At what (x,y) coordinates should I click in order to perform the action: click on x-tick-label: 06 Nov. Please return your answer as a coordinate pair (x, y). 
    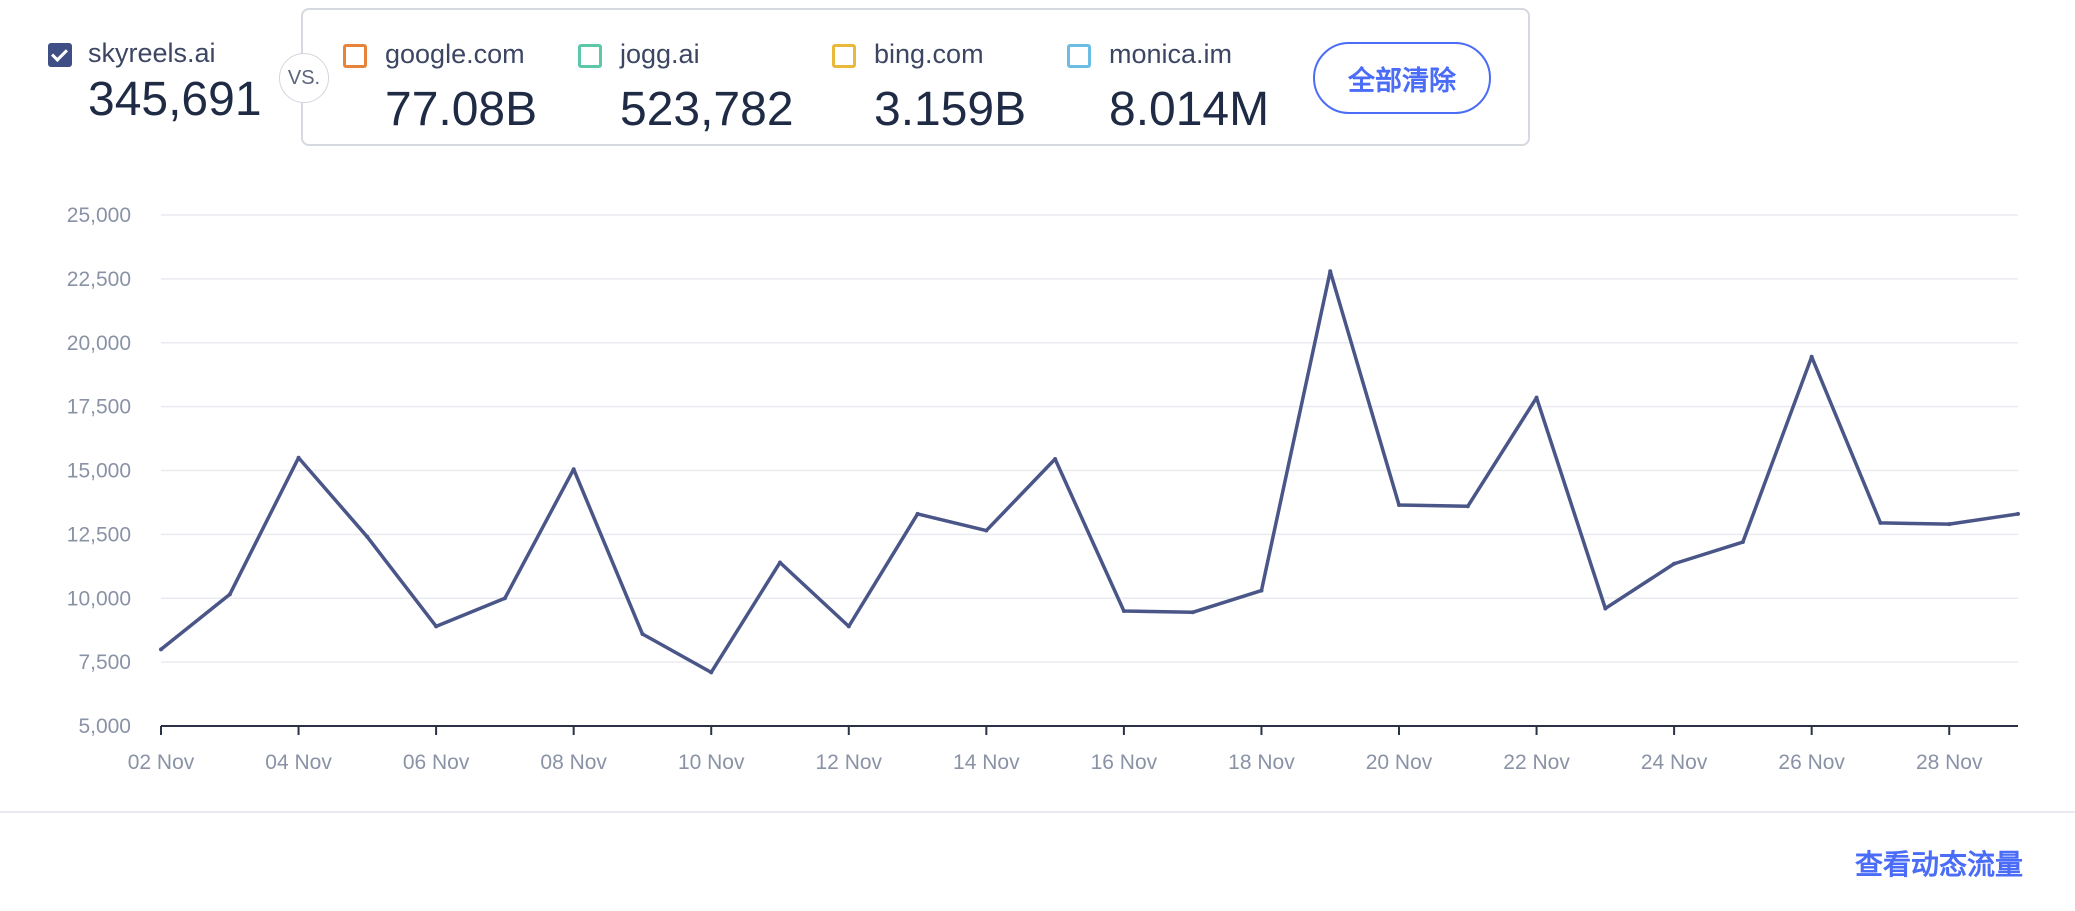
    Looking at the image, I should click on (436, 762).